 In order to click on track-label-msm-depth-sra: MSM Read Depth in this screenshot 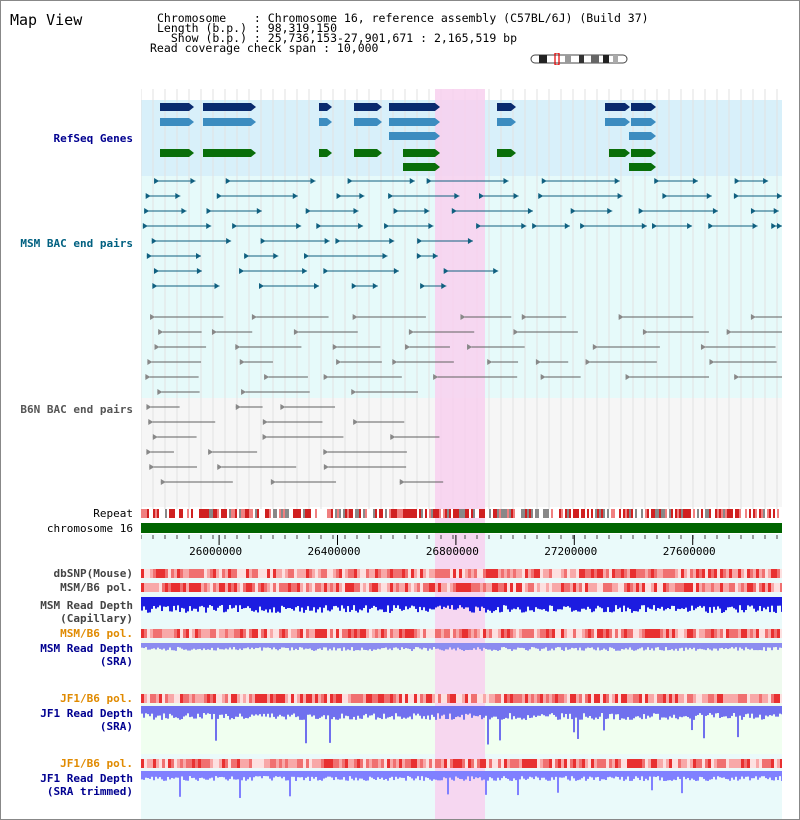, I will do `click(86, 648)`.